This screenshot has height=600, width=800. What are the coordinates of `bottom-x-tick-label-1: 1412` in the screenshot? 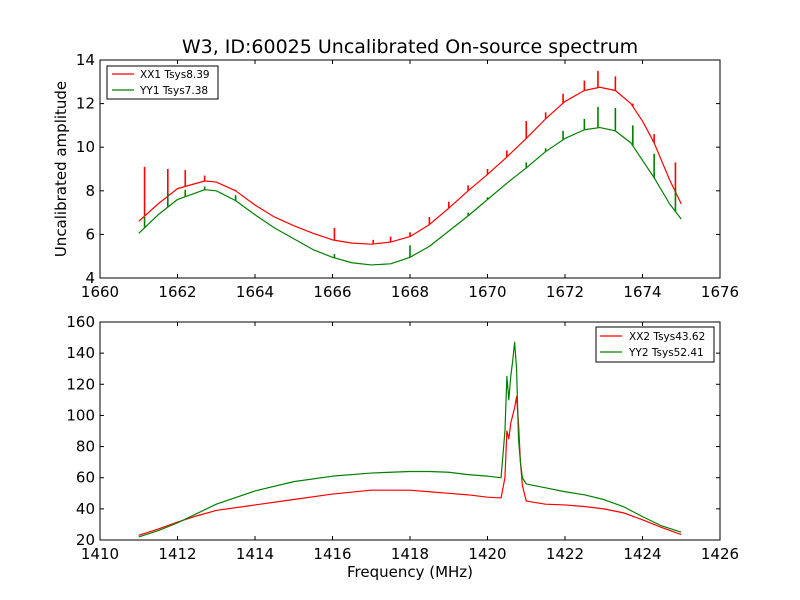 It's located at (177, 554).